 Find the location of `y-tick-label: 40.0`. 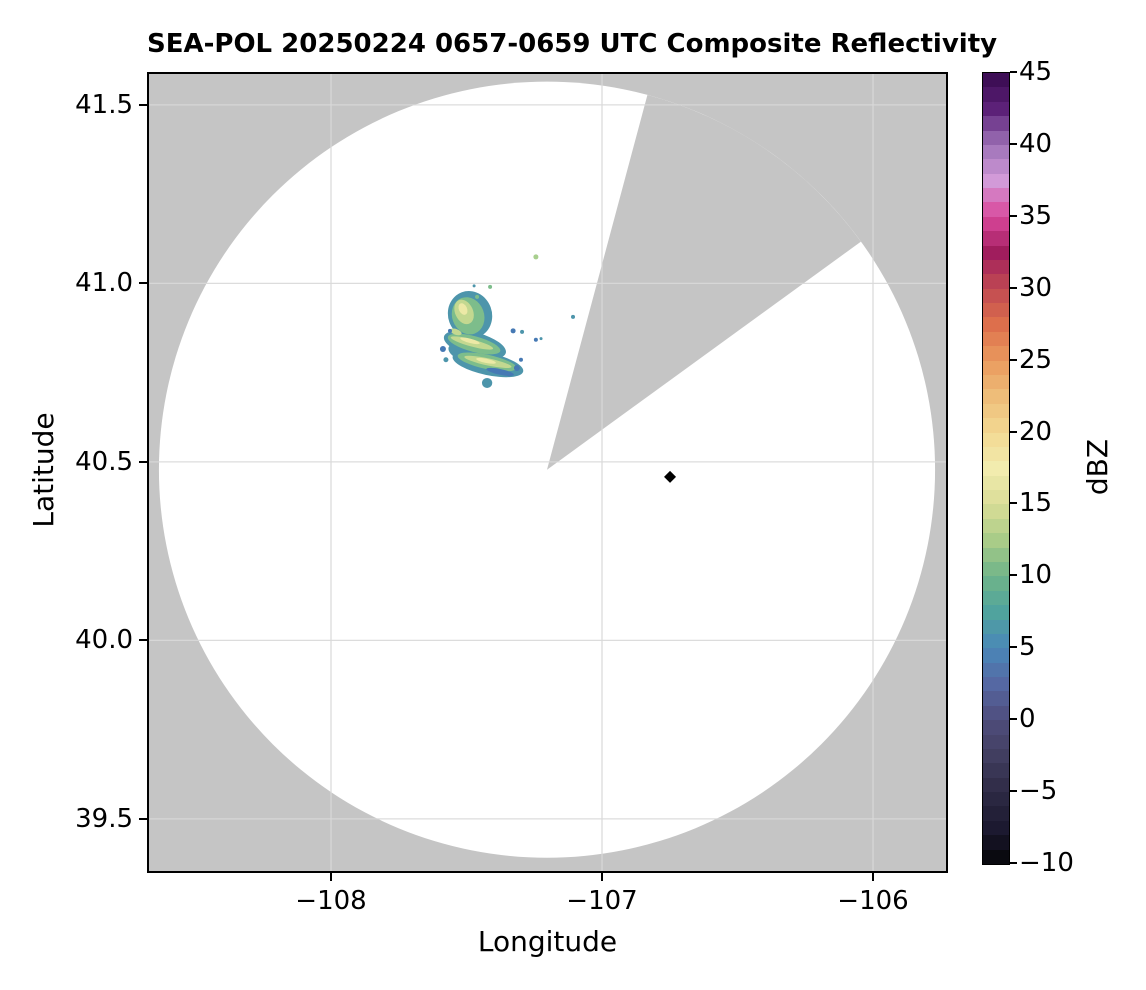

y-tick-label: 40.0 is located at coordinates (104, 640).